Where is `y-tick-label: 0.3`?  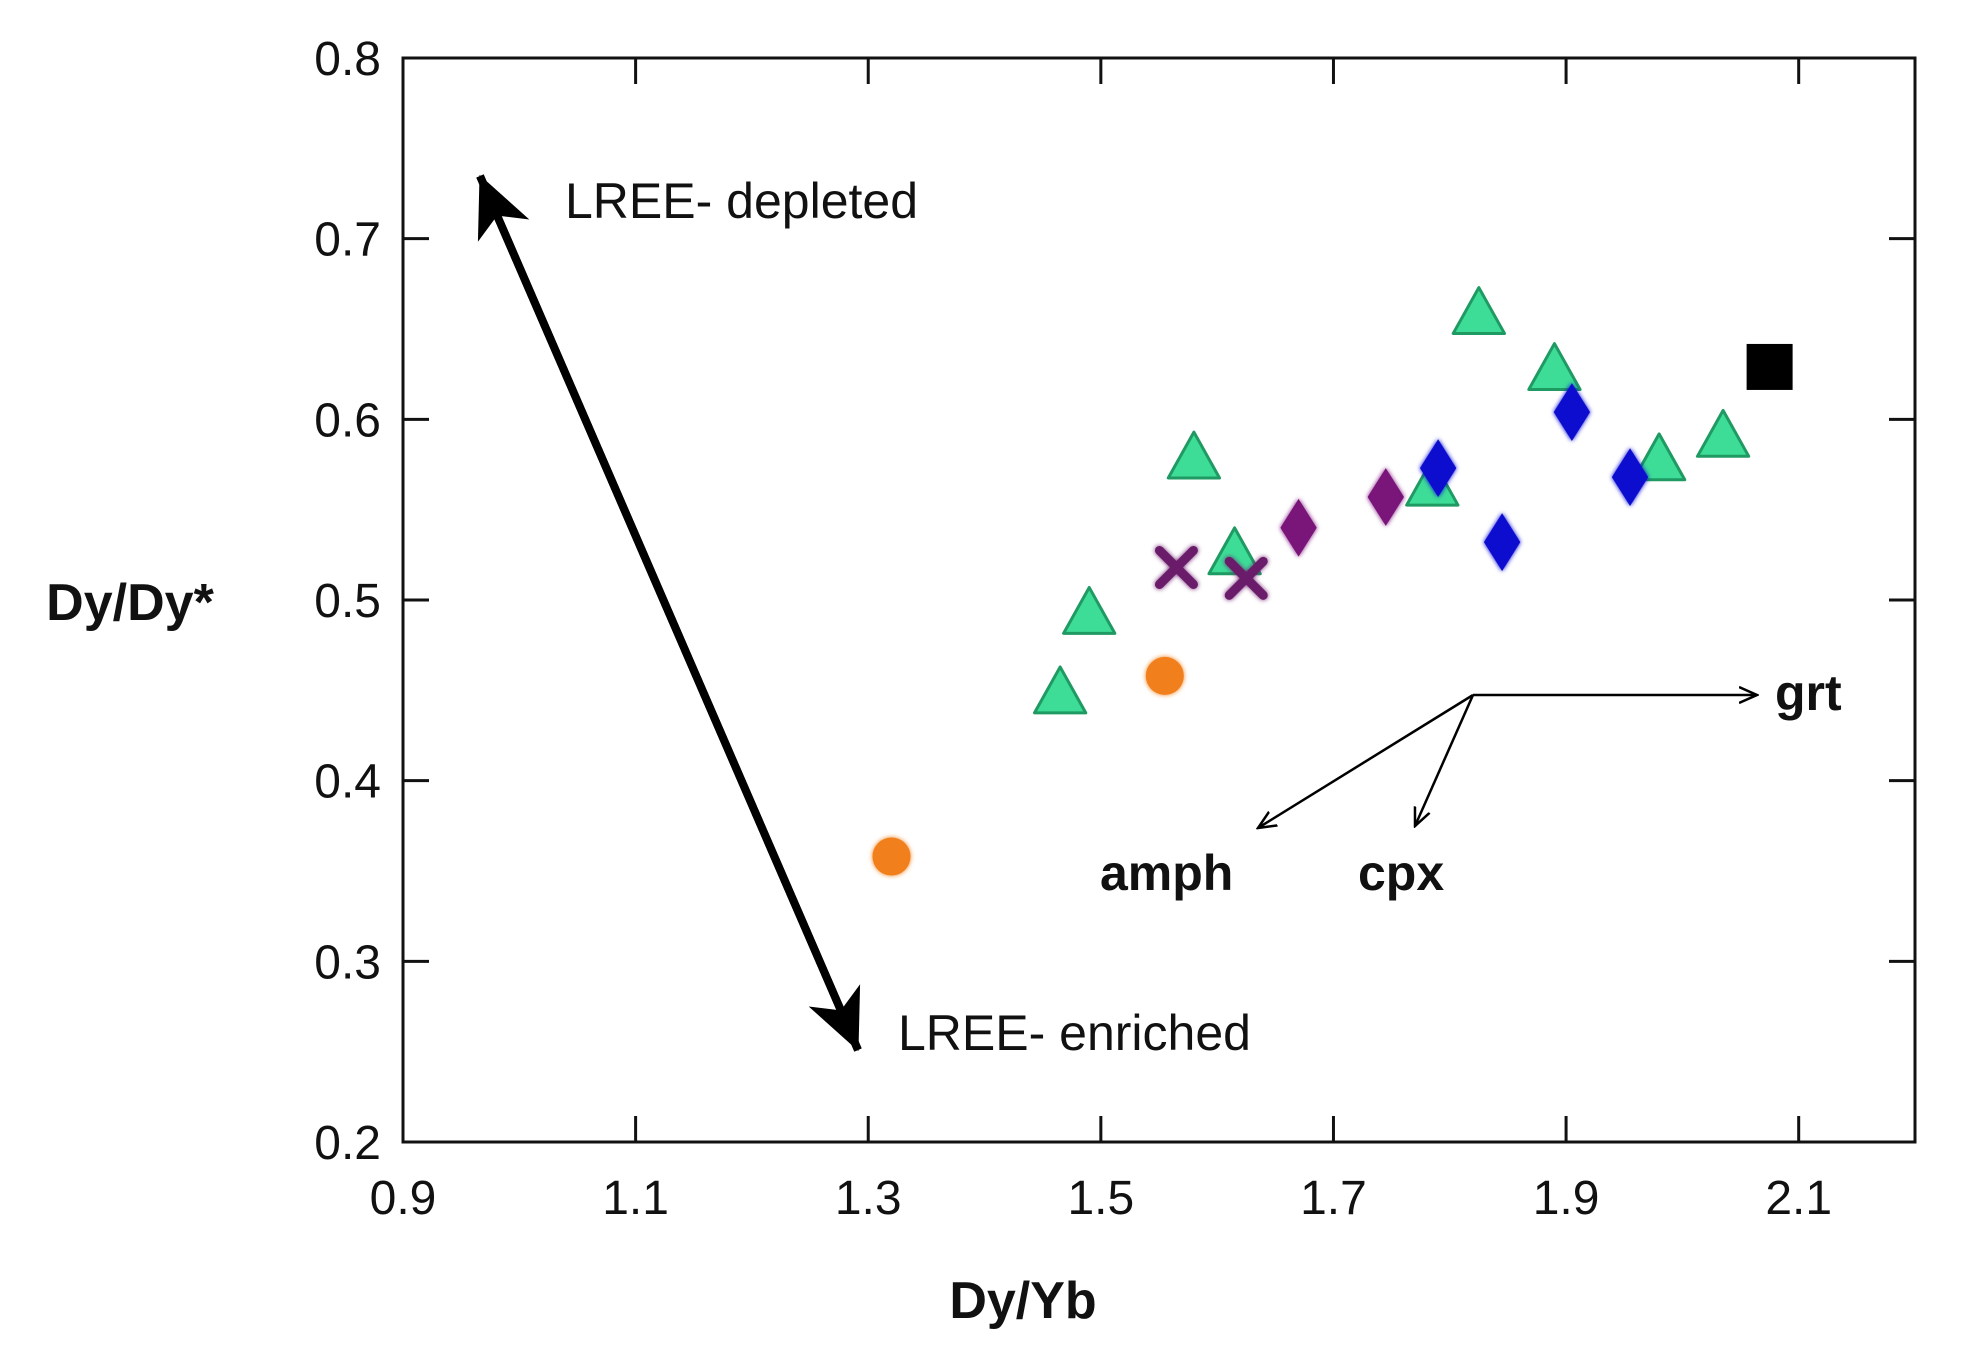
y-tick-label: 0.3 is located at coordinates (347, 962).